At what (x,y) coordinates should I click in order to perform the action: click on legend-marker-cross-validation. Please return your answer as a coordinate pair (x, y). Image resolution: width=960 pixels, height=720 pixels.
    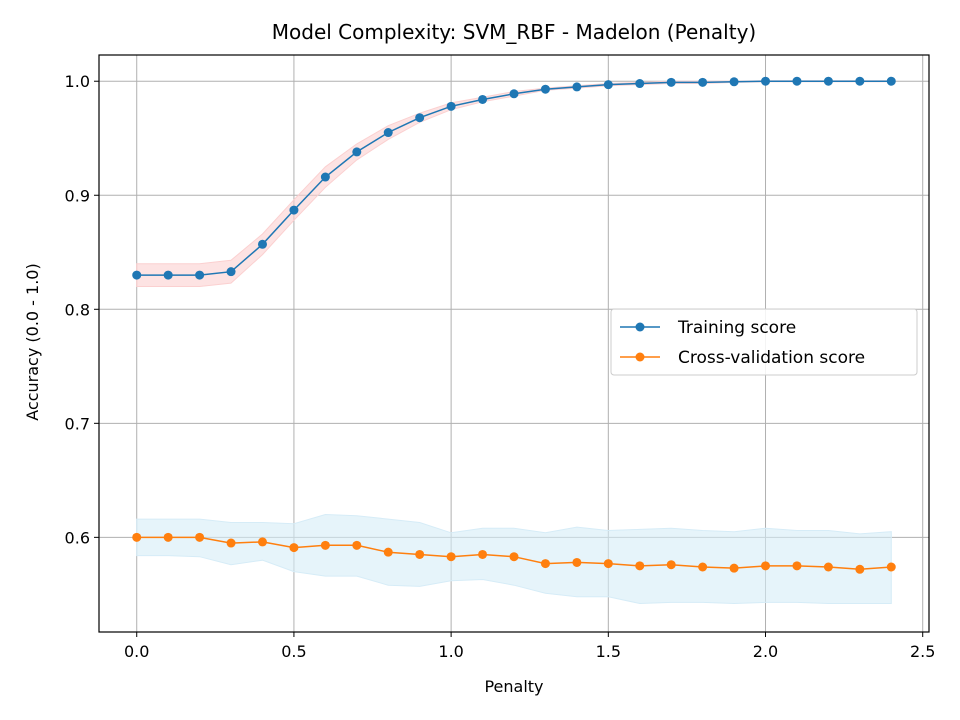
    Looking at the image, I should click on (640, 357).